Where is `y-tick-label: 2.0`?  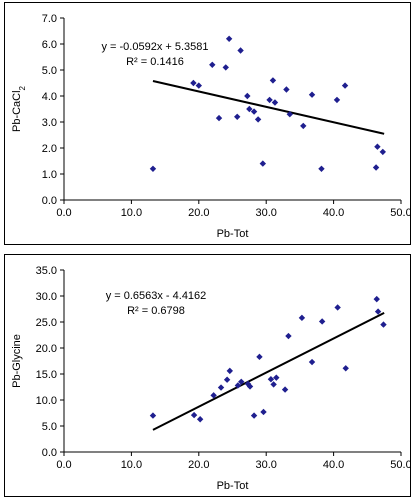
y-tick-label: 2.0 is located at coordinates (49, 149).